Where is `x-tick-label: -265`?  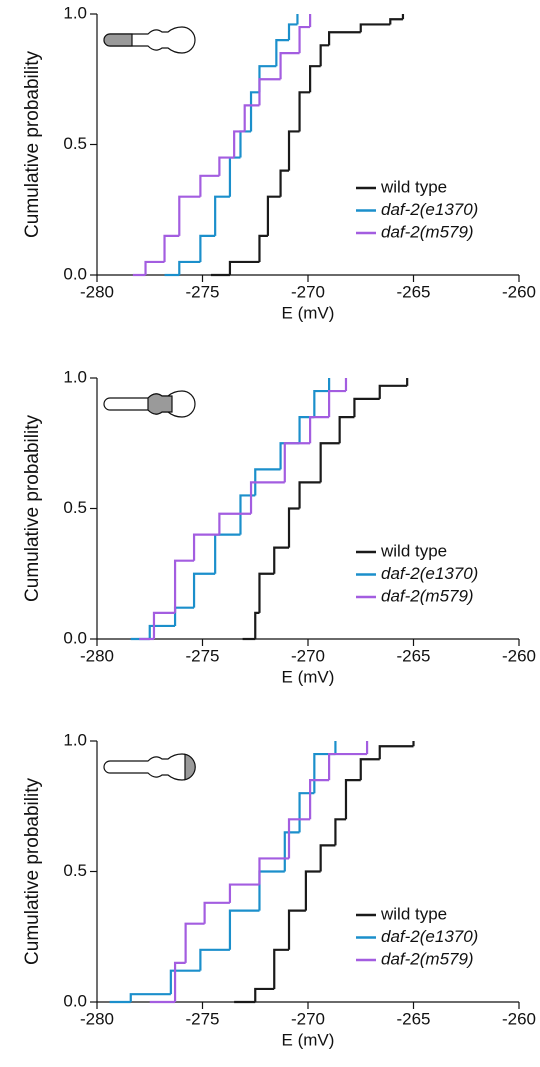
x-tick-label: -265 is located at coordinates (413, 655).